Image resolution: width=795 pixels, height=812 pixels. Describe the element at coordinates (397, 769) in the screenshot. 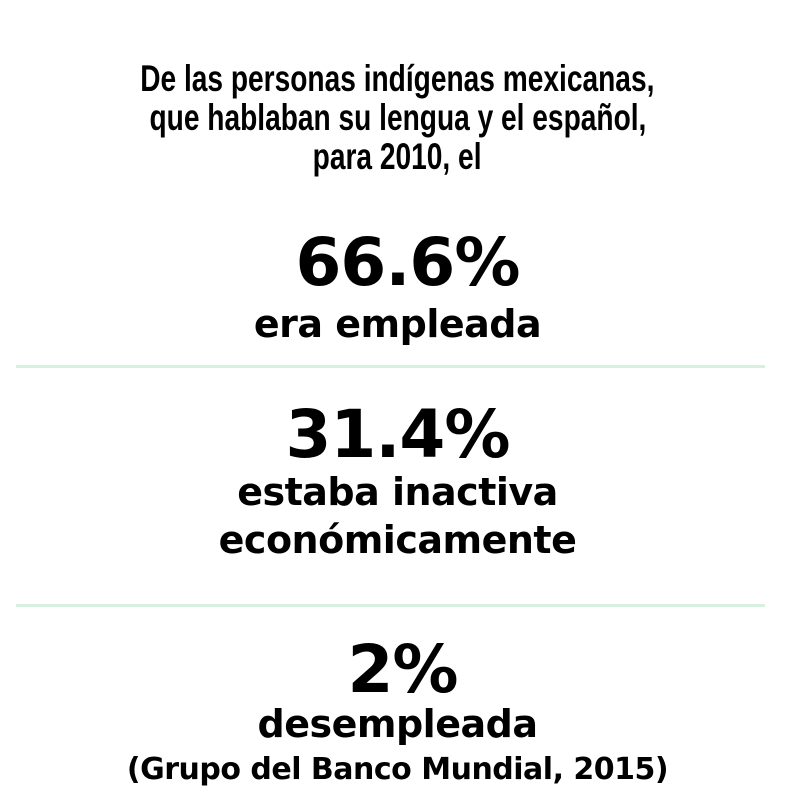

I see `source-citation: (Grupo del Banco Mundial, 2015)` at that location.